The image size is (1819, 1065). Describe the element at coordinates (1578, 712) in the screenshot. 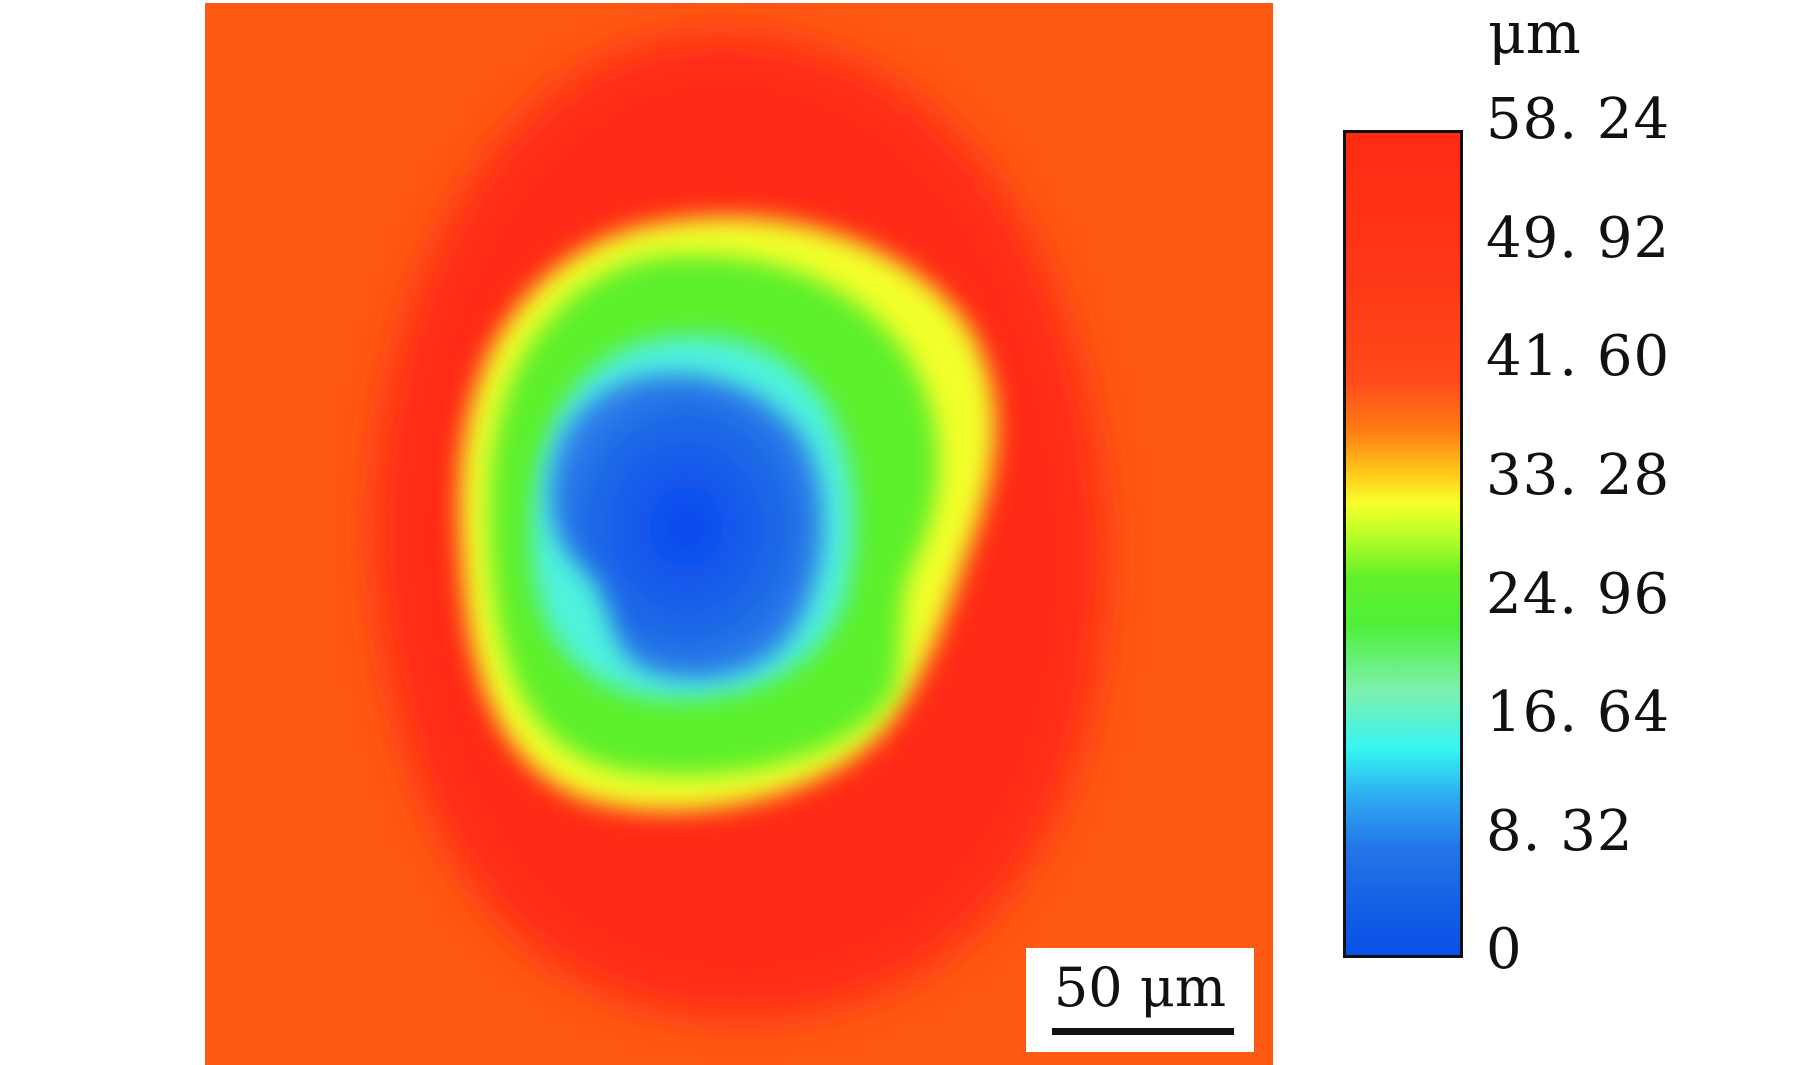

I see `colorbar-tick-label: 16. 64` at that location.